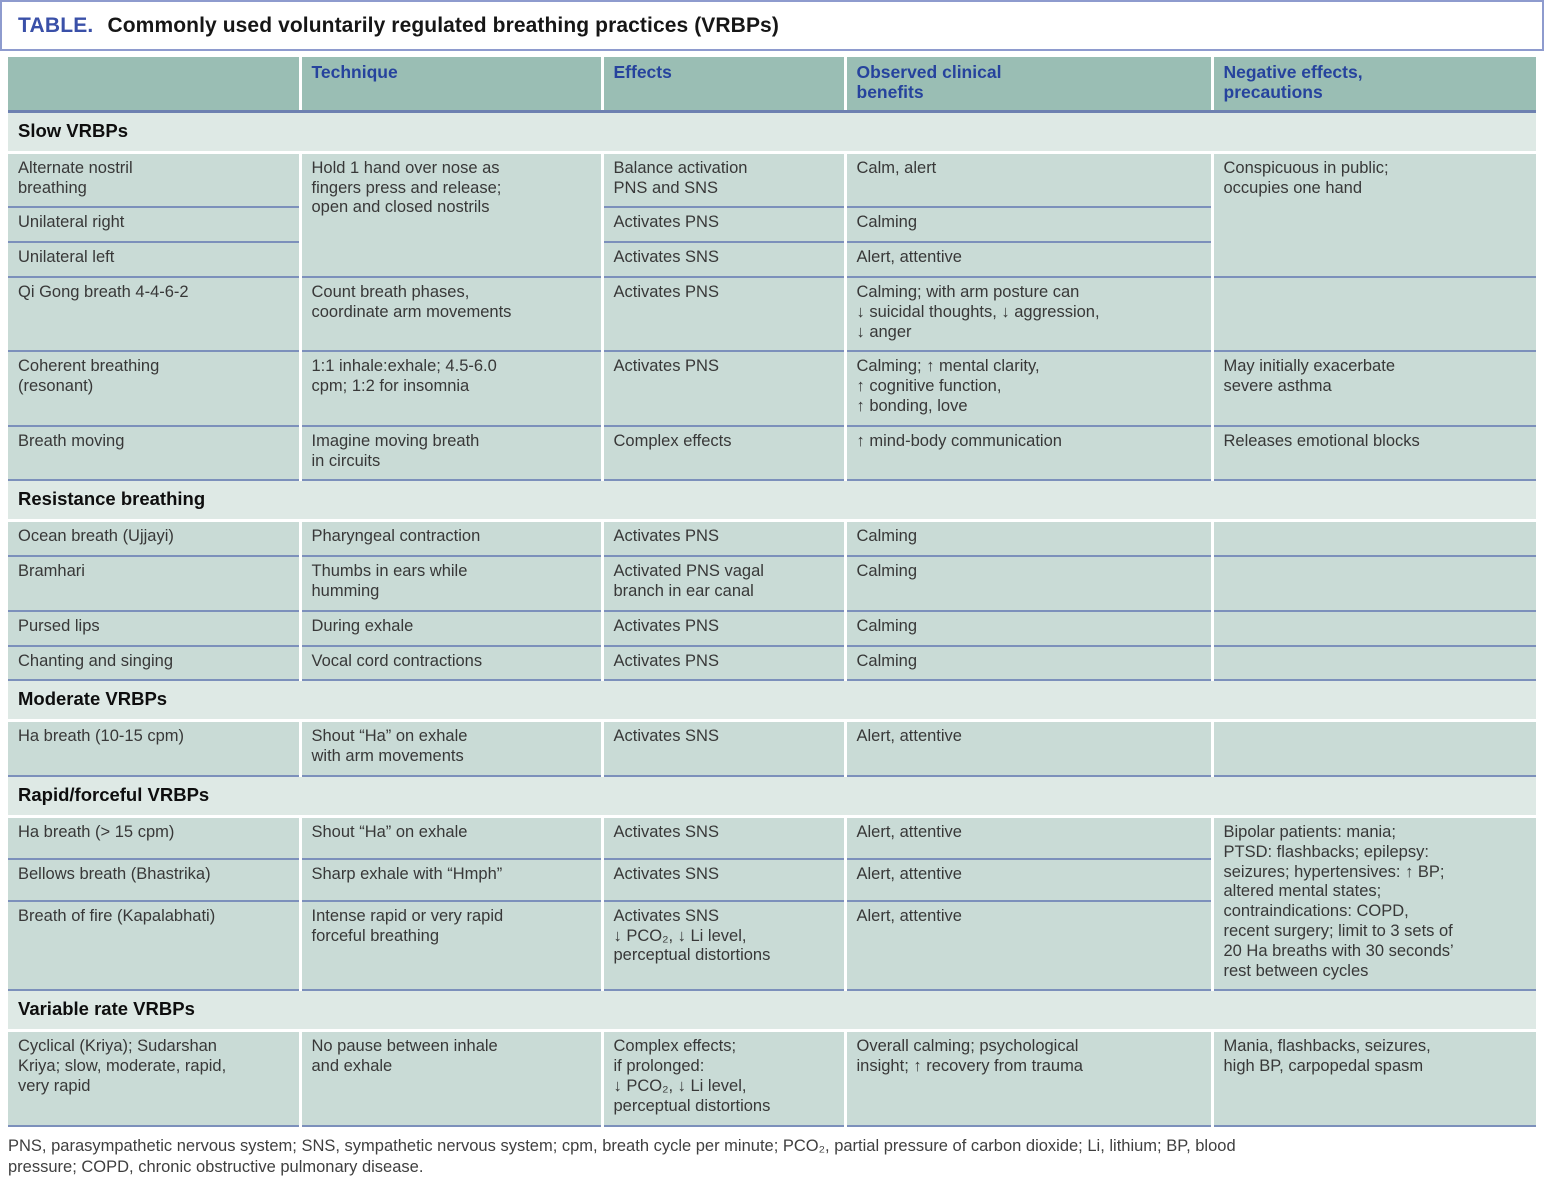 This screenshot has height=1188, width=1544. I want to click on section-header: Resistance breathing, so click(772, 501).